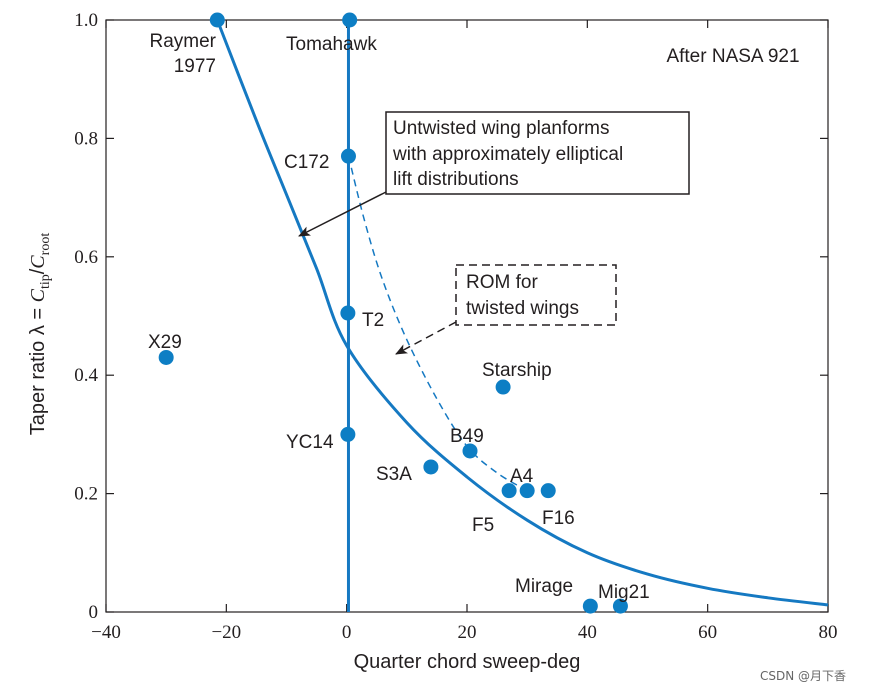  Describe the element at coordinates (45, 281) in the screenshot. I see `y-axis-title-num-sub: tip` at that location.